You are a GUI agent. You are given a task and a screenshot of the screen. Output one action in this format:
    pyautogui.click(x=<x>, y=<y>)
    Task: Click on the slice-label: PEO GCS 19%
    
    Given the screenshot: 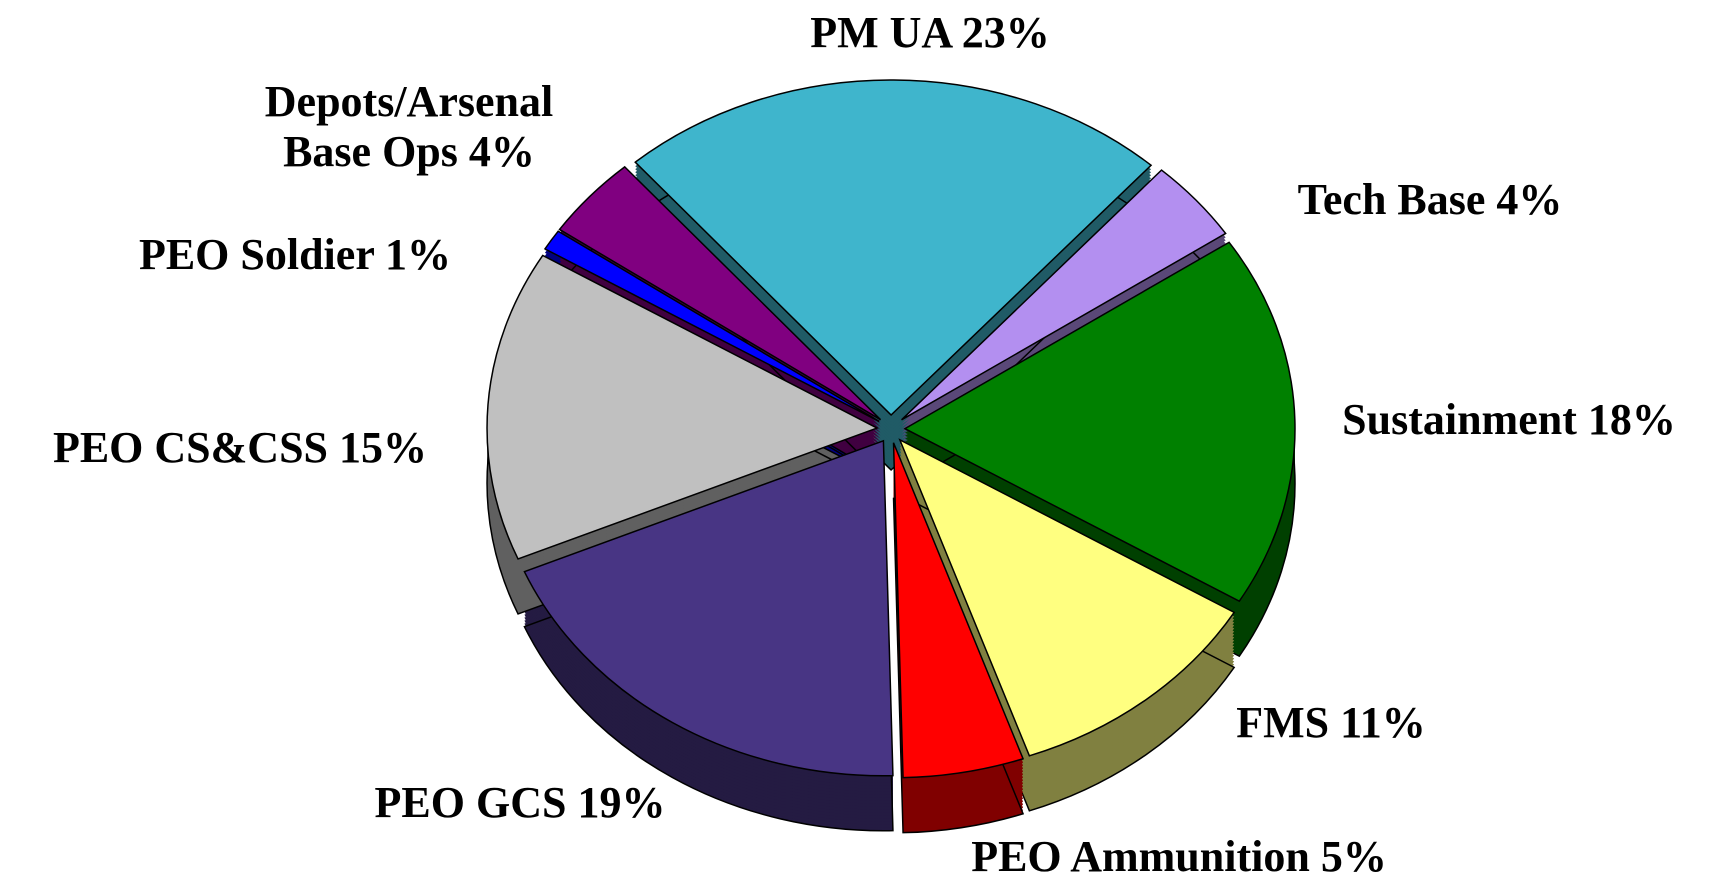 What is the action you would take?
    pyautogui.click(x=520, y=803)
    